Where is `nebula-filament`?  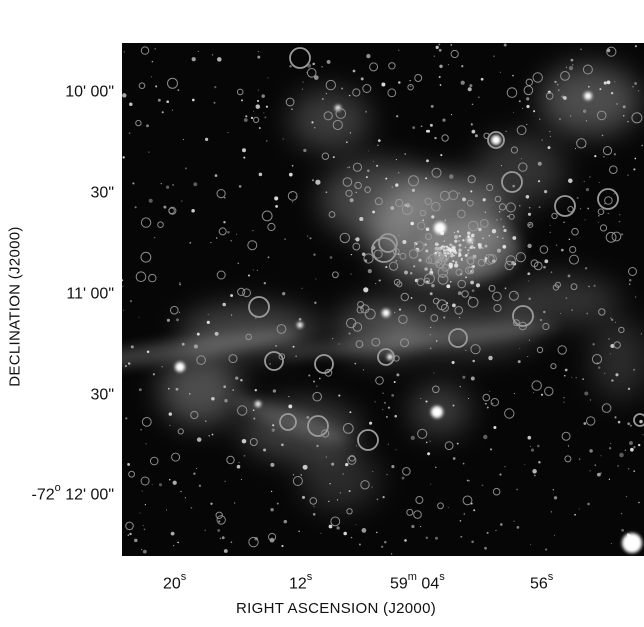 nebula-filament is located at coordinates (420, 340).